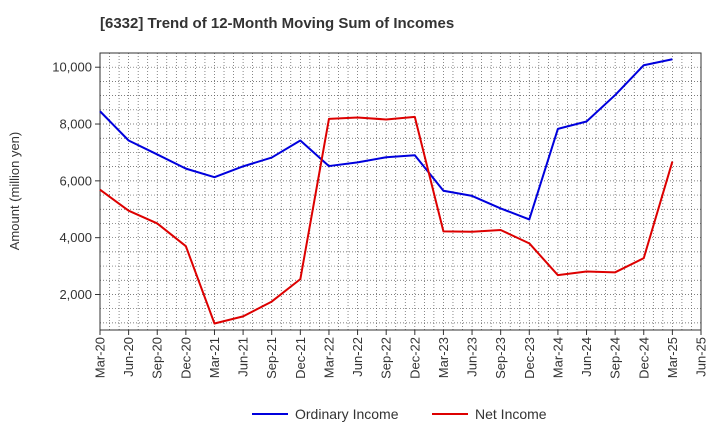 Image resolution: width=720 pixels, height=440 pixels. I want to click on y-tick-label: 6,000, so click(75, 180).